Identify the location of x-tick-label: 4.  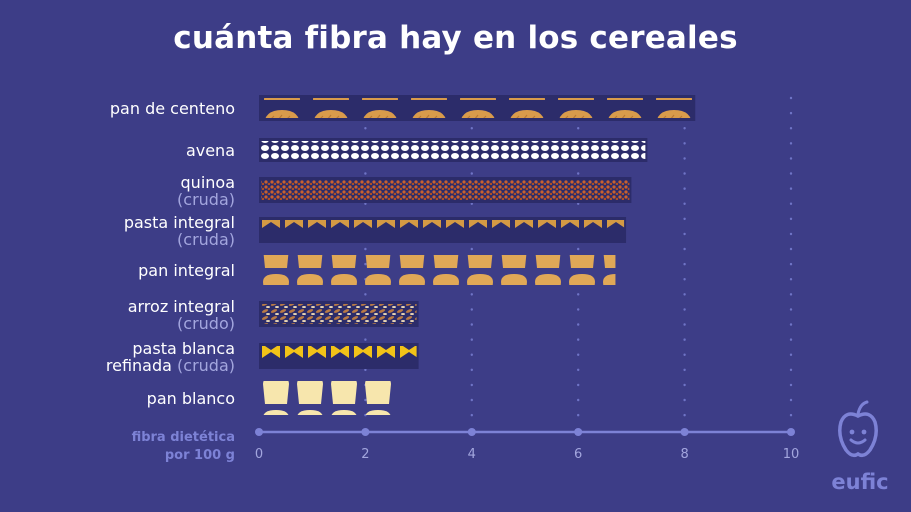
(472, 454).